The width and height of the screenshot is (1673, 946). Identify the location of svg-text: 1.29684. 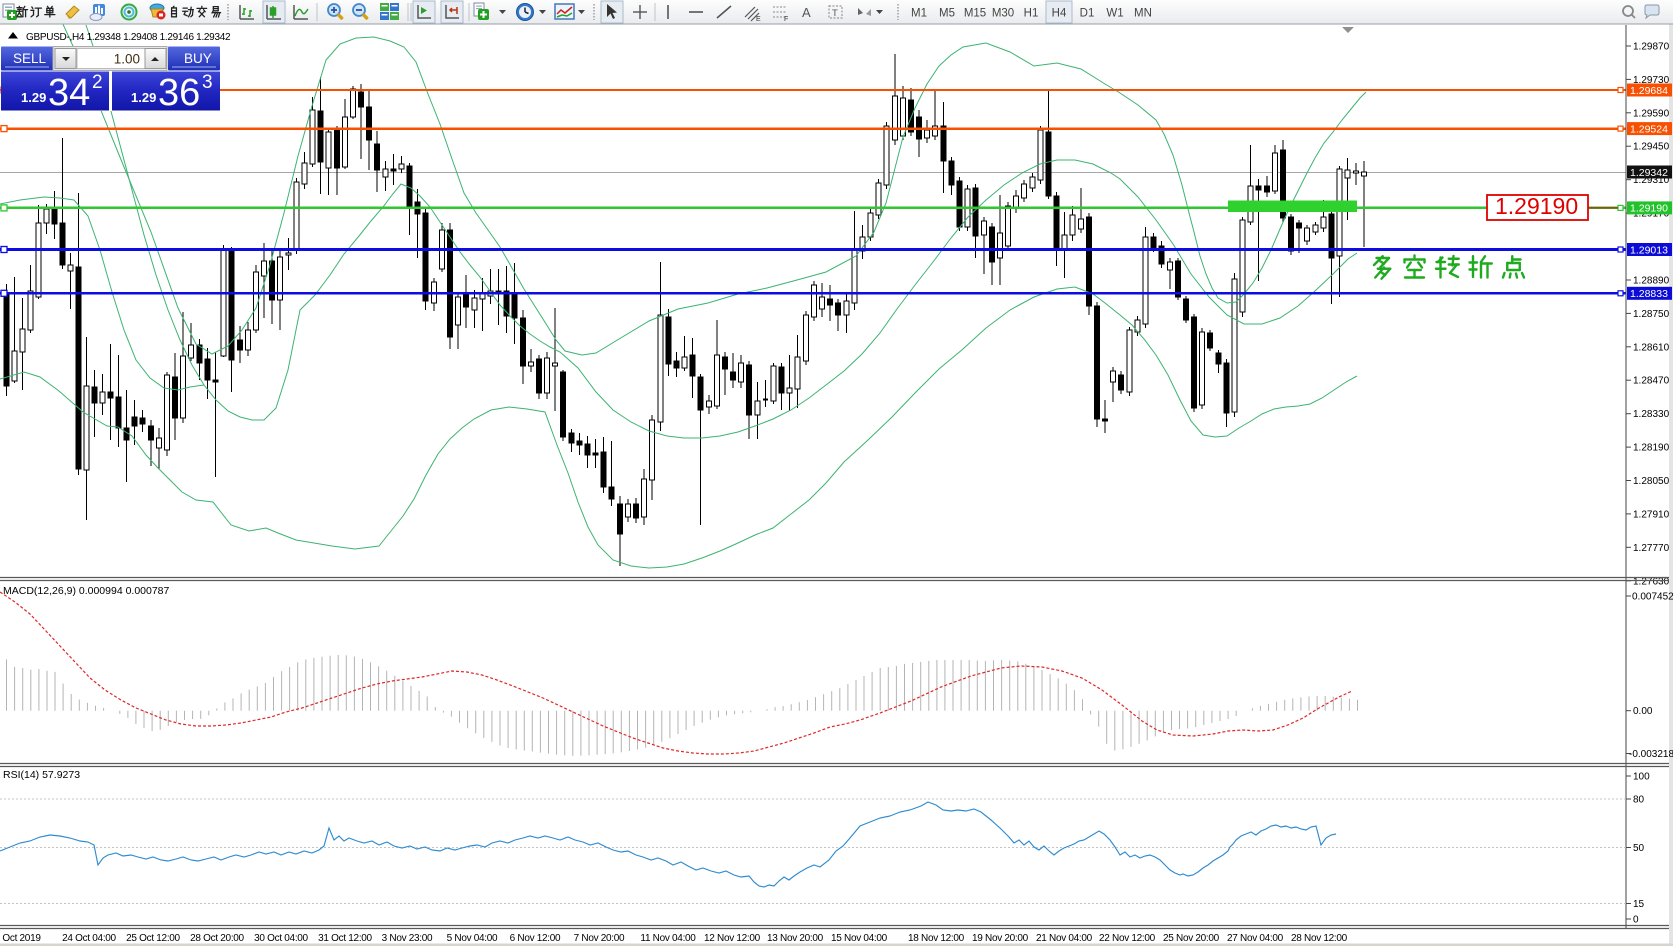
(1649, 91).